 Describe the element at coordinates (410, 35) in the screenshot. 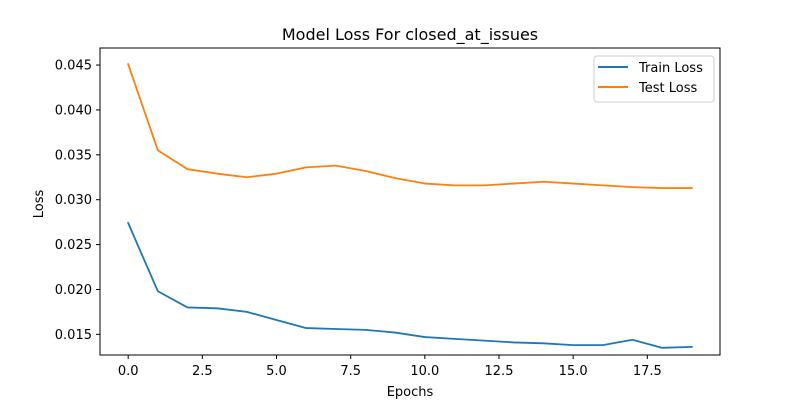

I see `chart-title: Model Loss For closed_at_issues` at that location.